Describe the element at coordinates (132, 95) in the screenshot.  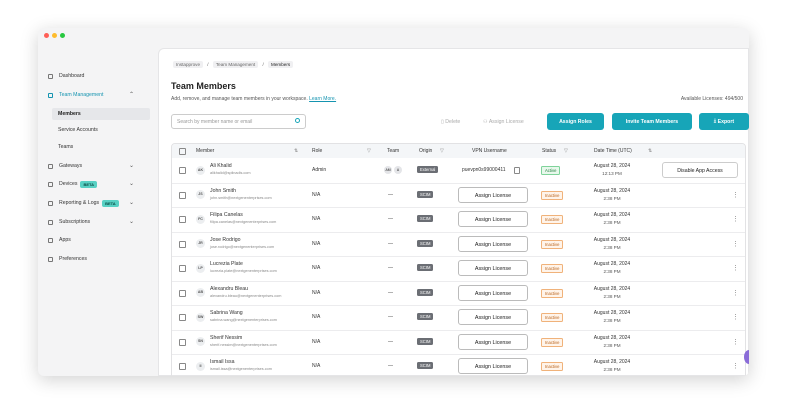
I see `chevron: ⌃` at that location.